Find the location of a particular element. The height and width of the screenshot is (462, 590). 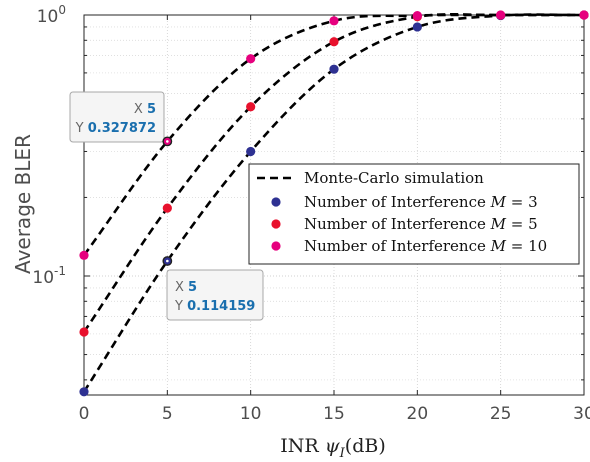

x-tick-label: 0 is located at coordinates (84, 414).